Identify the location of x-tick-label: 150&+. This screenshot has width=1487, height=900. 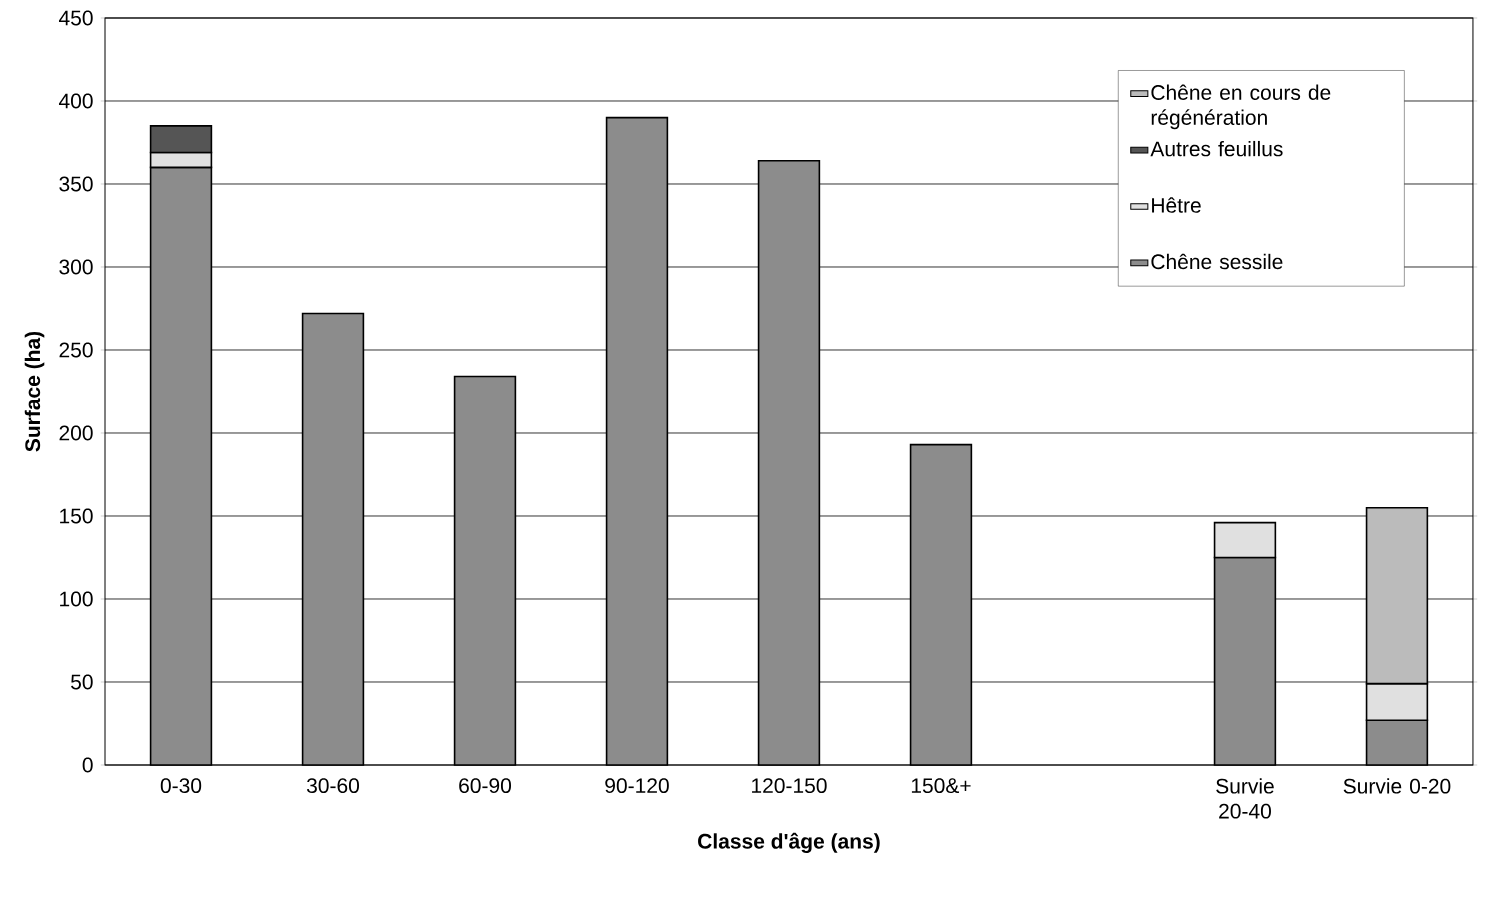
(941, 786).